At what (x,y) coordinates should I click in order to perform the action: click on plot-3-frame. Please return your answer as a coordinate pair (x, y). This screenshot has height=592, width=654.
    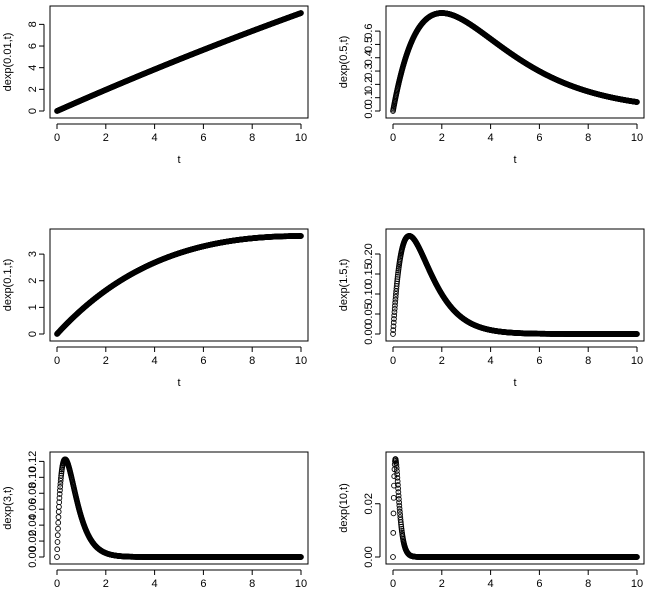
    Looking at the image, I should click on (179, 285).